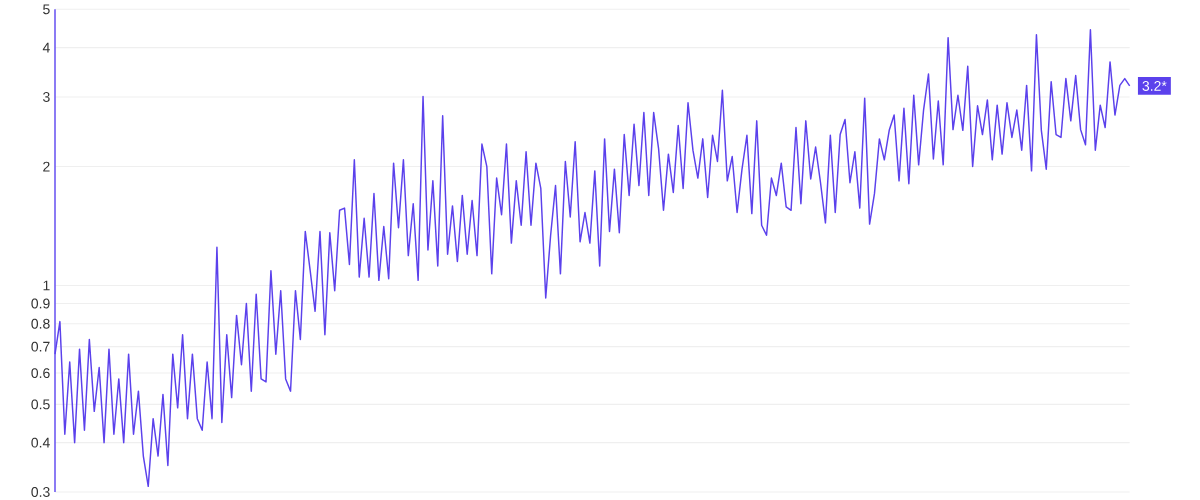 The height and width of the screenshot is (500, 1200). I want to click on y-tick-label: 4, so click(46, 47).